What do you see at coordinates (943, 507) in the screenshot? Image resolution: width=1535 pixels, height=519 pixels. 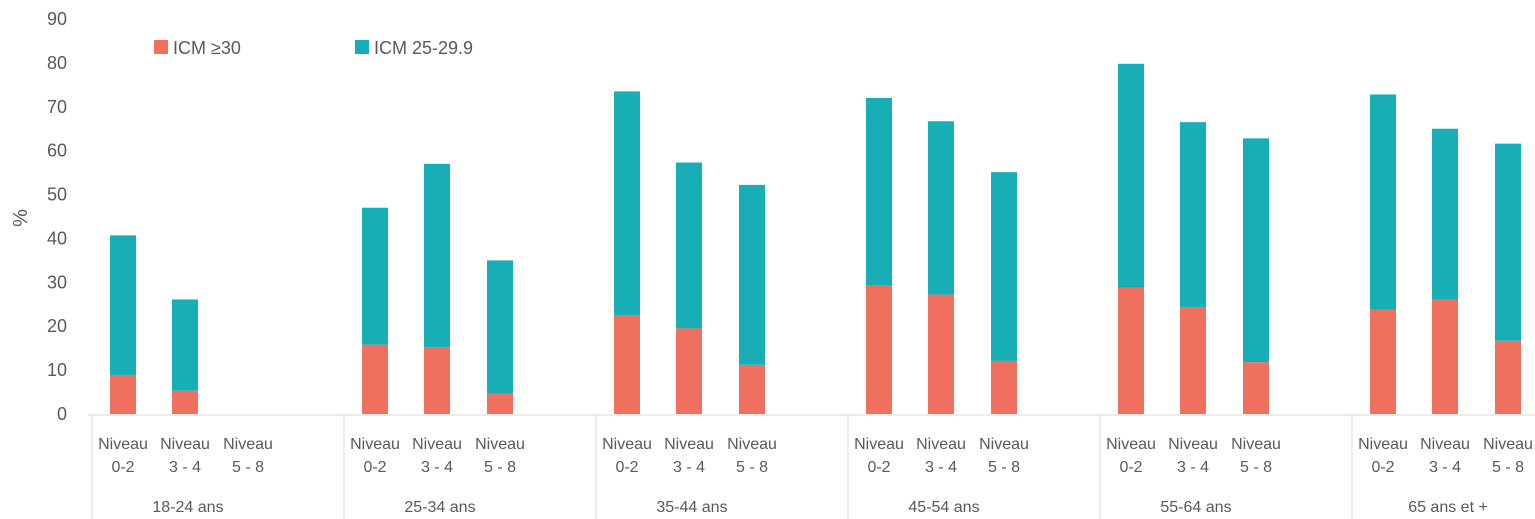 I see `group-label: 45-54 ans` at bounding box center [943, 507].